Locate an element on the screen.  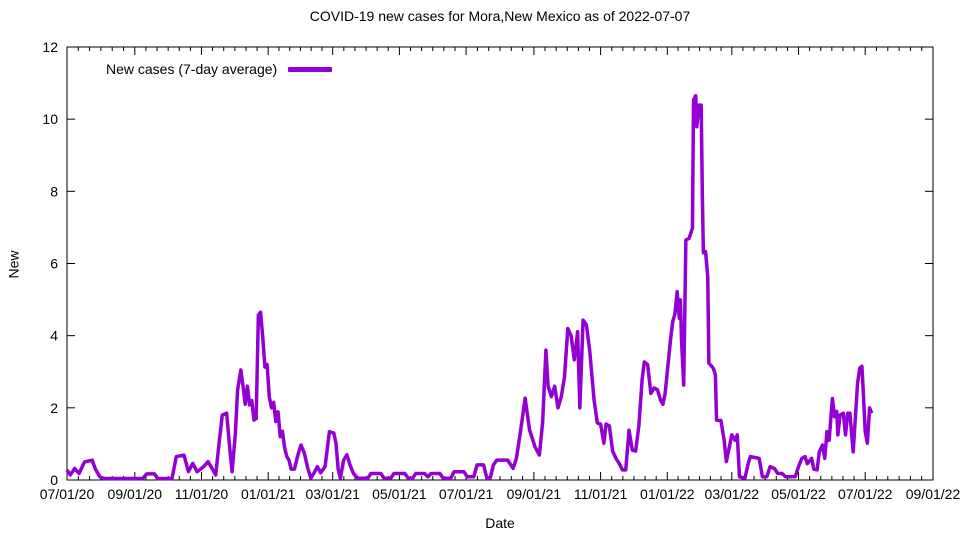
x-tick-label: 05/01/22 is located at coordinates (798, 494).